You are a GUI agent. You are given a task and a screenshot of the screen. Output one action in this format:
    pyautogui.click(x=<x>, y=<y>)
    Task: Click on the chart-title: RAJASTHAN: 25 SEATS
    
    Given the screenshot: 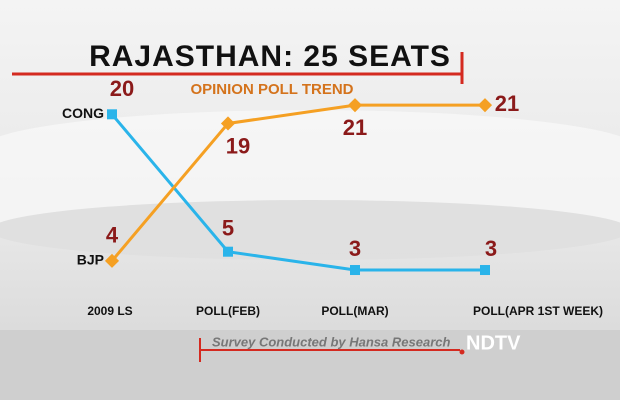 What is the action you would take?
    pyautogui.click(x=270, y=56)
    